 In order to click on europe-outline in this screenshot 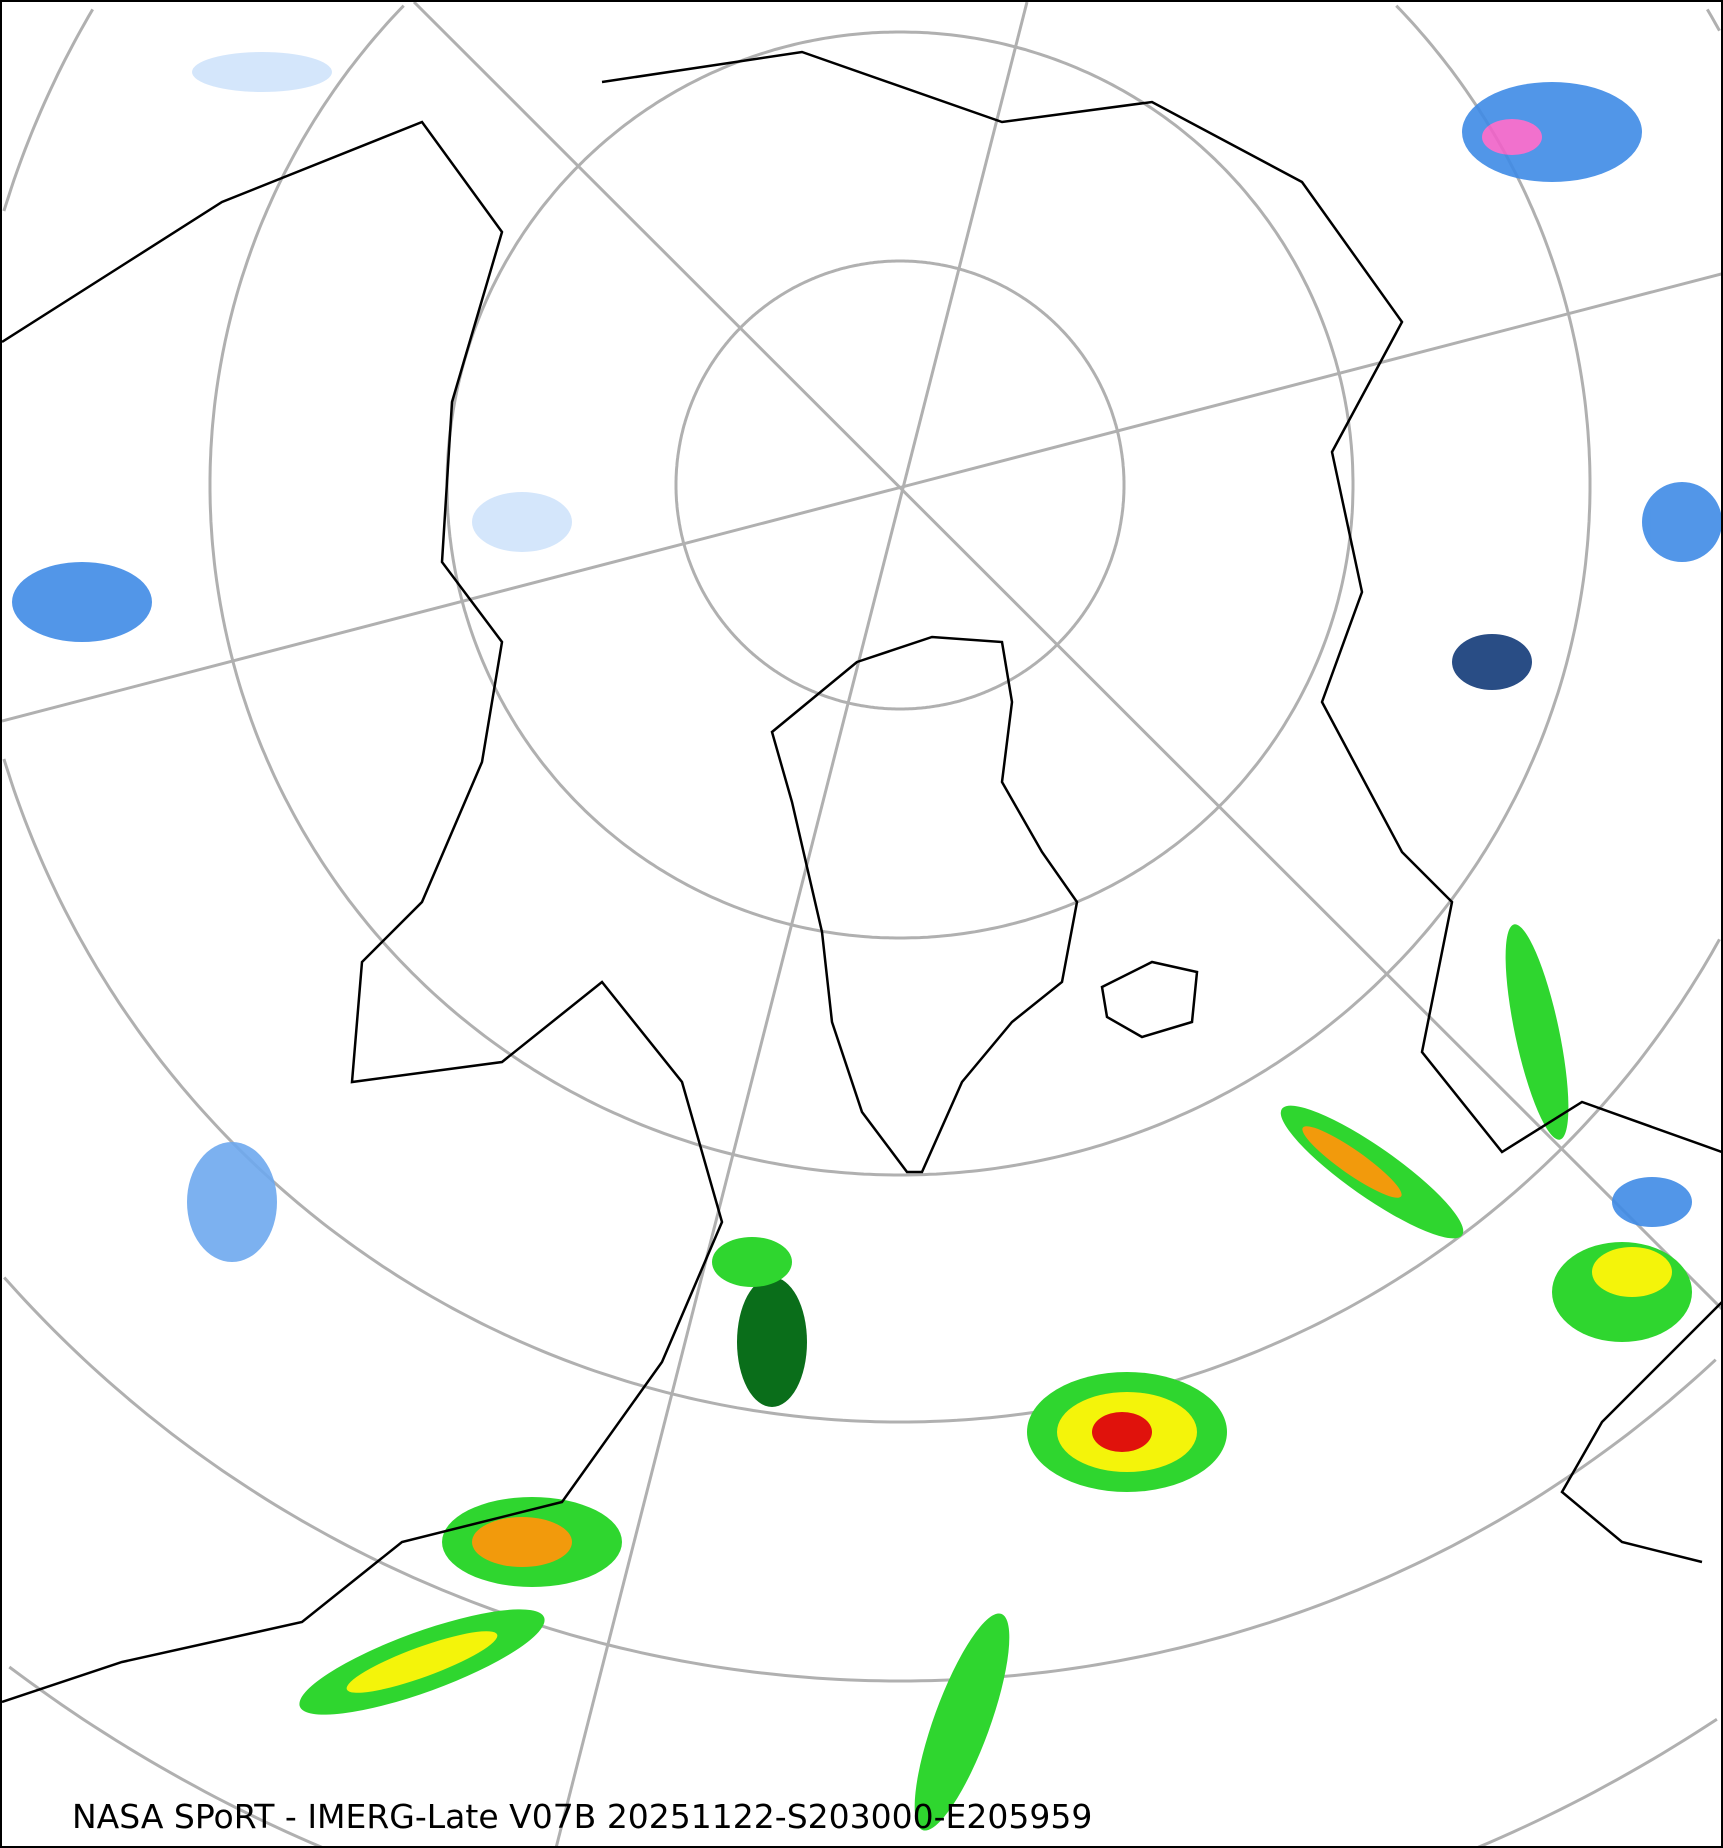, I will do `click(1640, 1432)`.